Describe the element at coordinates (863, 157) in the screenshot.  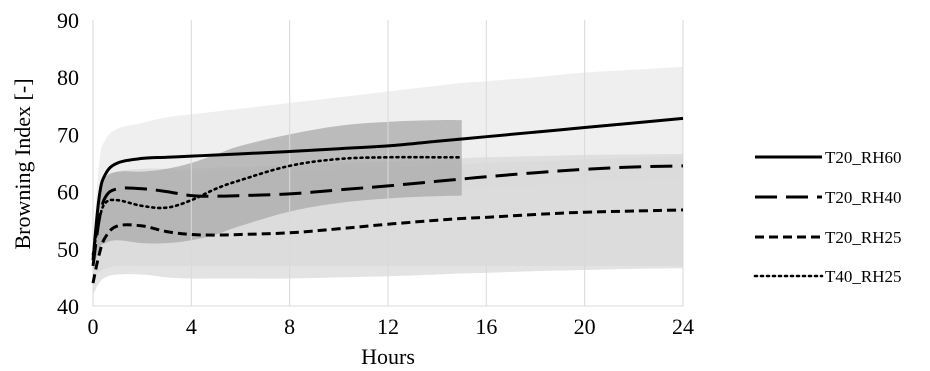
I see `legend-label: T20_RH60` at that location.